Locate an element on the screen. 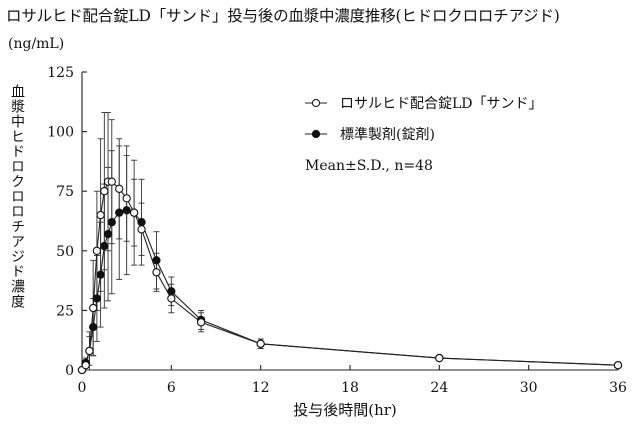 This screenshot has height=428, width=635. x-tick-label: 12 is located at coordinates (261, 388).